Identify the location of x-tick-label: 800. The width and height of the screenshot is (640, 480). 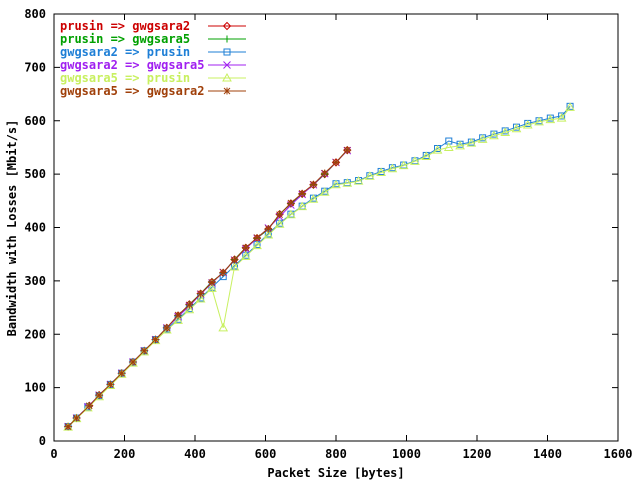
(336, 454).